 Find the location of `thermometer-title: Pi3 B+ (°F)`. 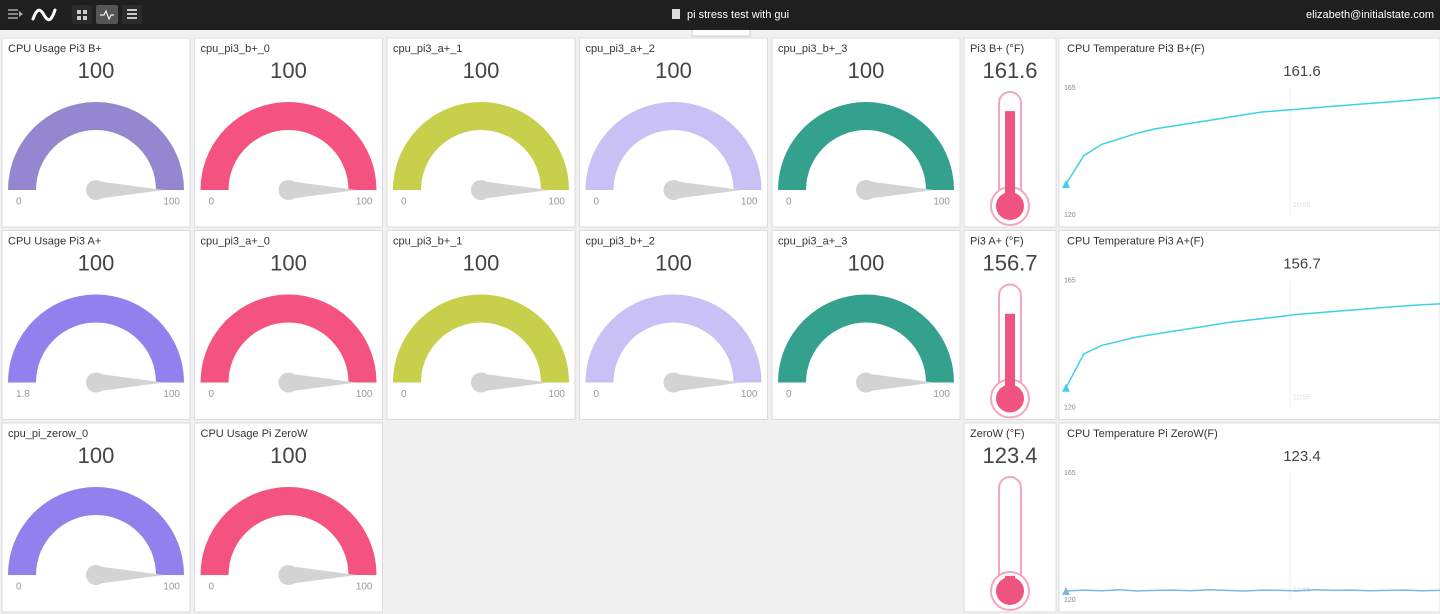

thermometer-title: Pi3 B+ (°F) is located at coordinates (997, 49).